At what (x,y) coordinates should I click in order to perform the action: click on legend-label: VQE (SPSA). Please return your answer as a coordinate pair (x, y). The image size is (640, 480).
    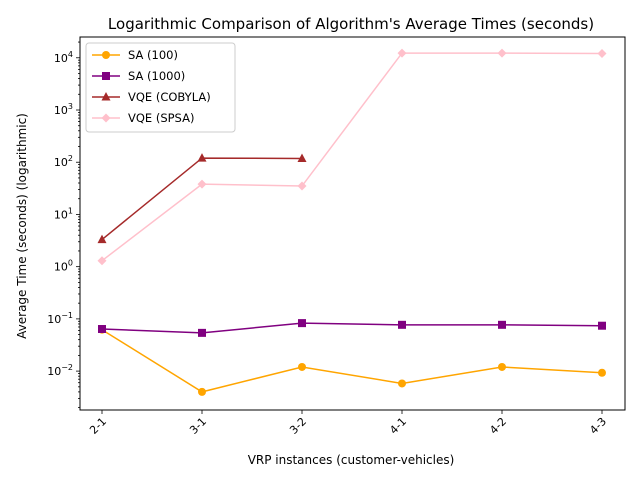
    Looking at the image, I should click on (161, 118).